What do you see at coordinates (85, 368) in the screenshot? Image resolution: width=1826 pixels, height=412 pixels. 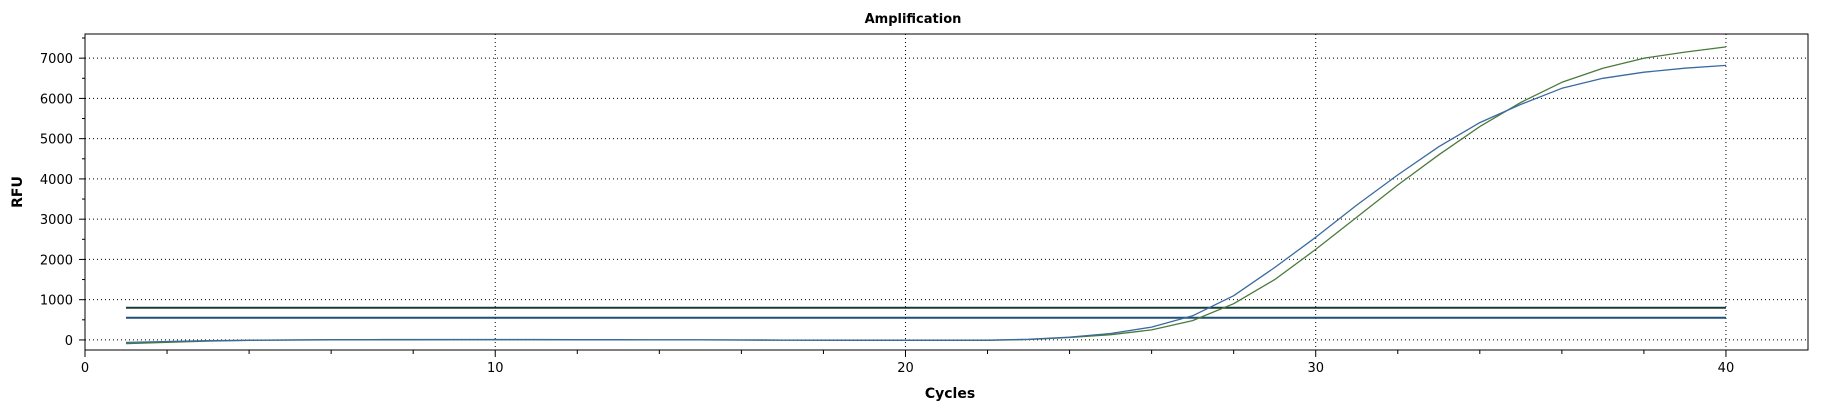 I see `x-tick-label: 0` at bounding box center [85, 368].